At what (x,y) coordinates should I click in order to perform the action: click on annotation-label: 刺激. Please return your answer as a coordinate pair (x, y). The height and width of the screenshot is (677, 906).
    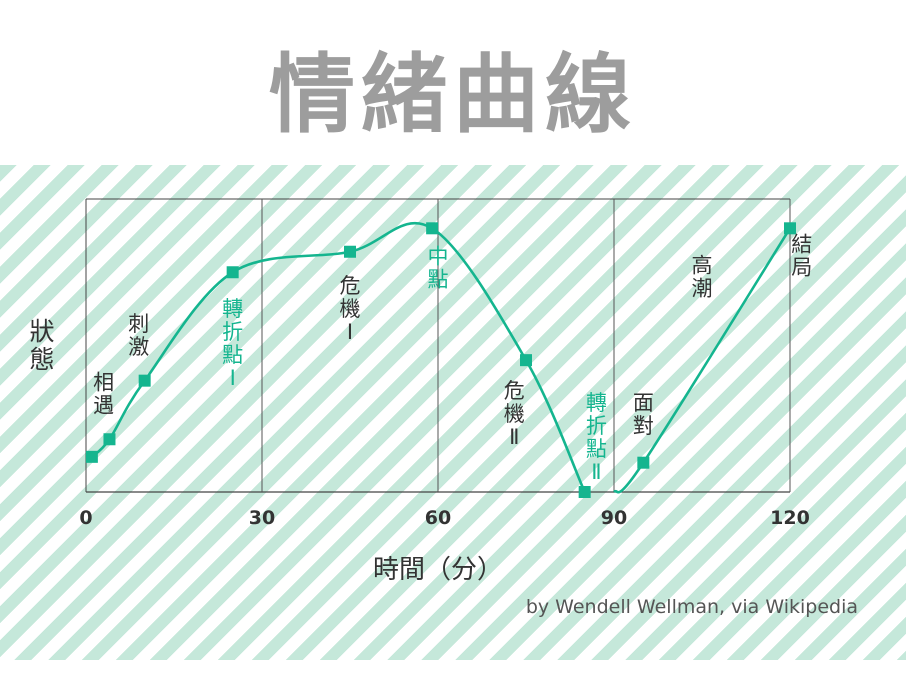
    Looking at the image, I should click on (138, 335).